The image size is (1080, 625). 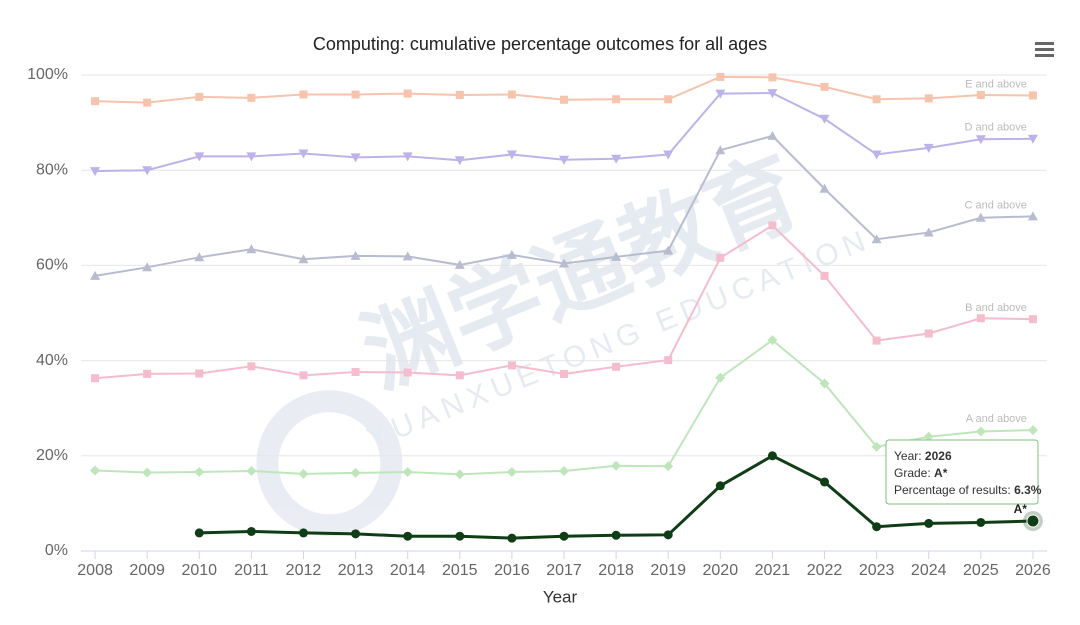 What do you see at coordinates (147, 570) in the screenshot?
I see `x-tick-label: 2009` at bounding box center [147, 570].